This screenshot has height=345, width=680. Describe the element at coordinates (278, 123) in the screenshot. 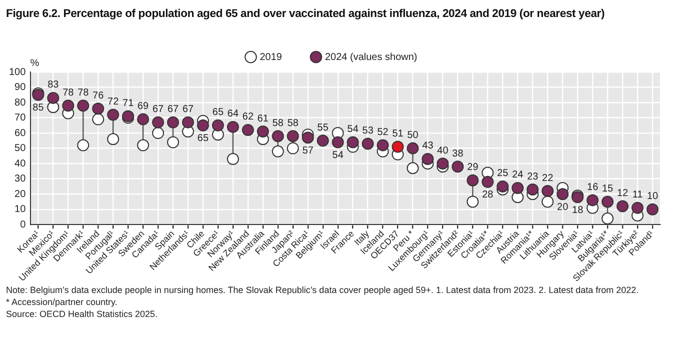

I see `data-label: 58` at that location.